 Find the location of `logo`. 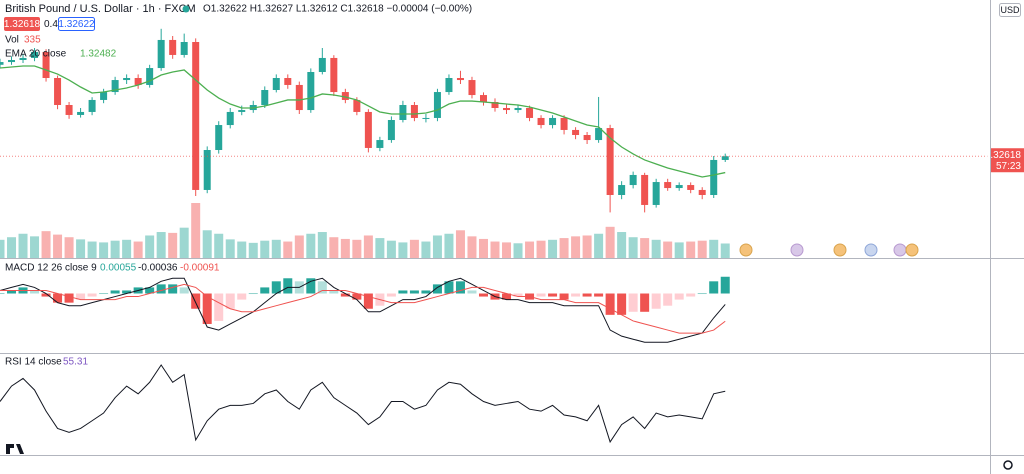

logo is located at coordinates (15, 449).